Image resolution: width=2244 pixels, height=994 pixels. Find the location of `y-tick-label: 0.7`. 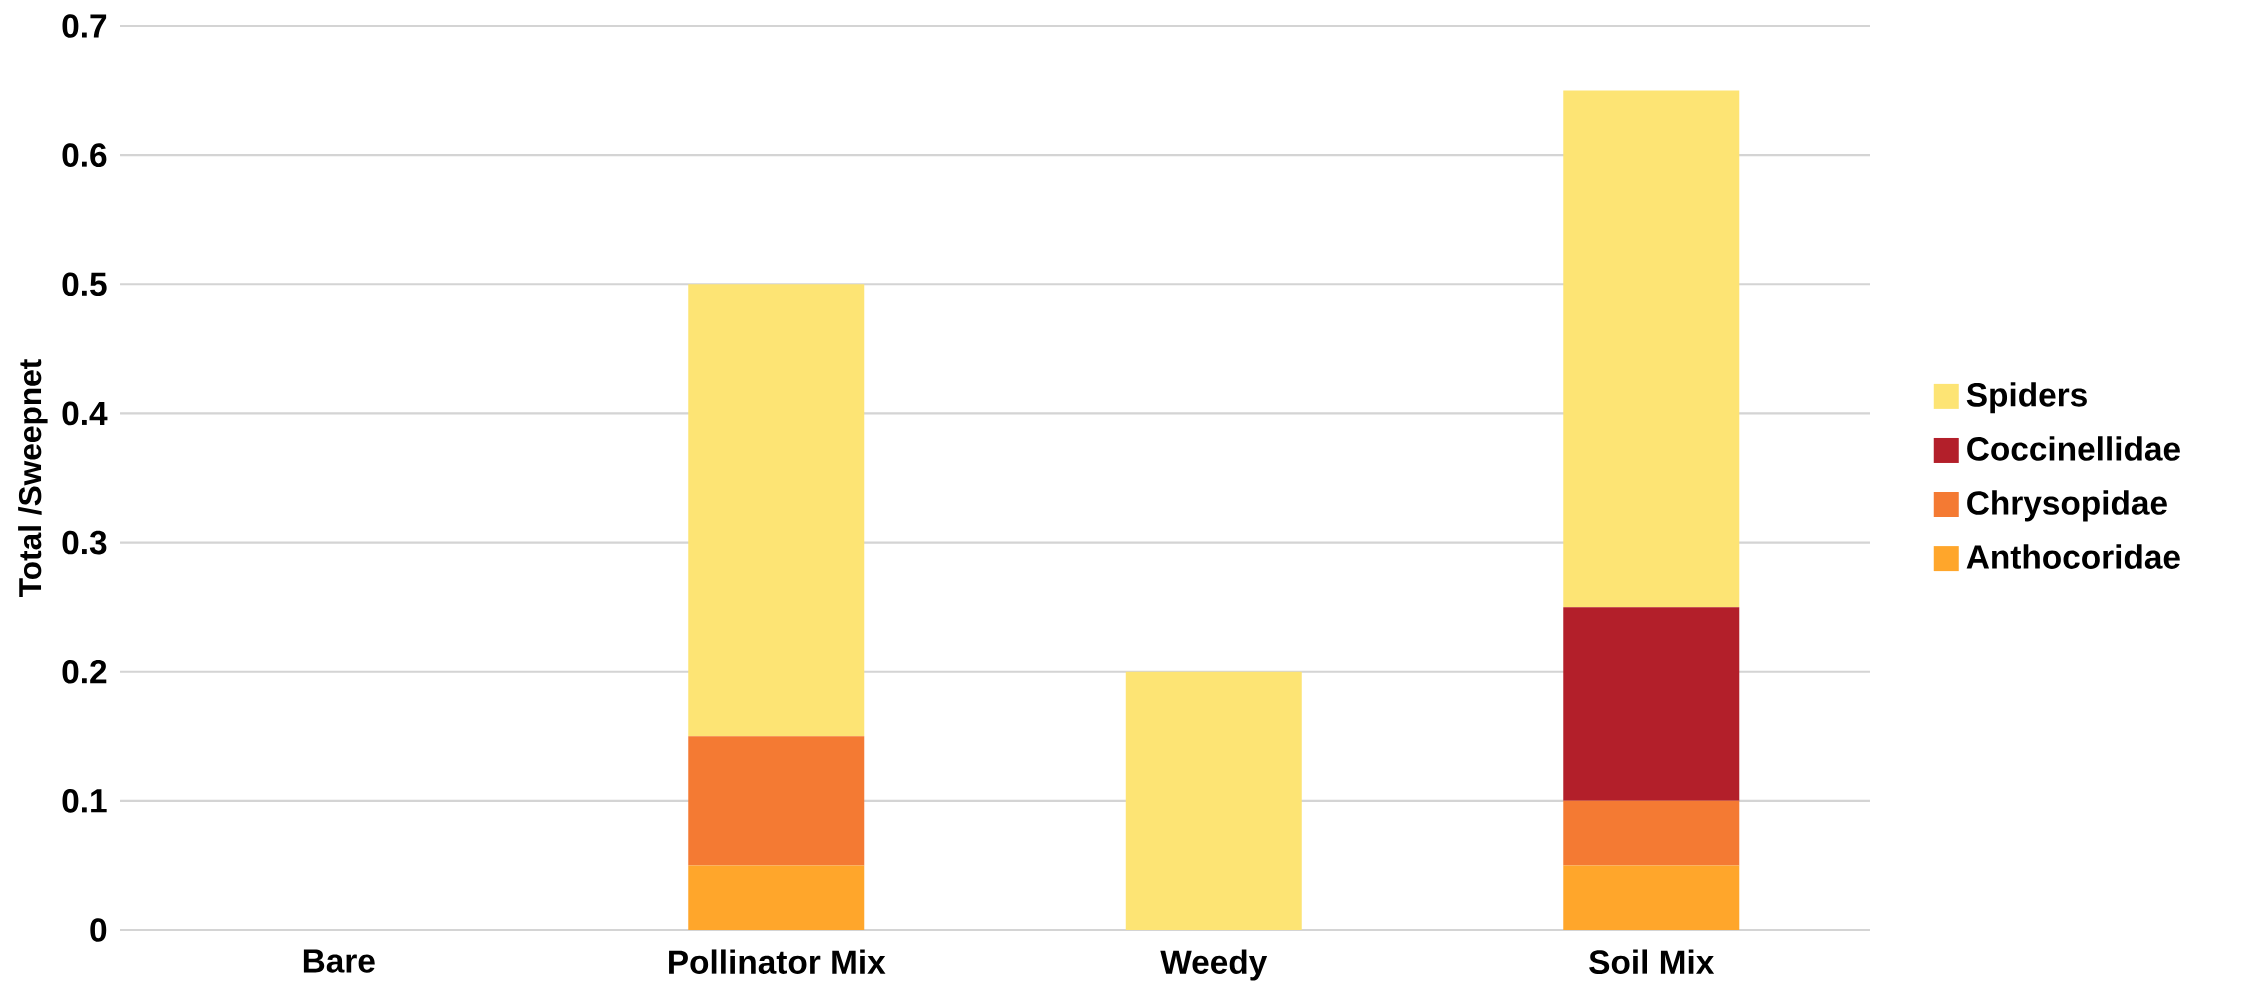

y-tick-label: 0.7 is located at coordinates (84, 26).